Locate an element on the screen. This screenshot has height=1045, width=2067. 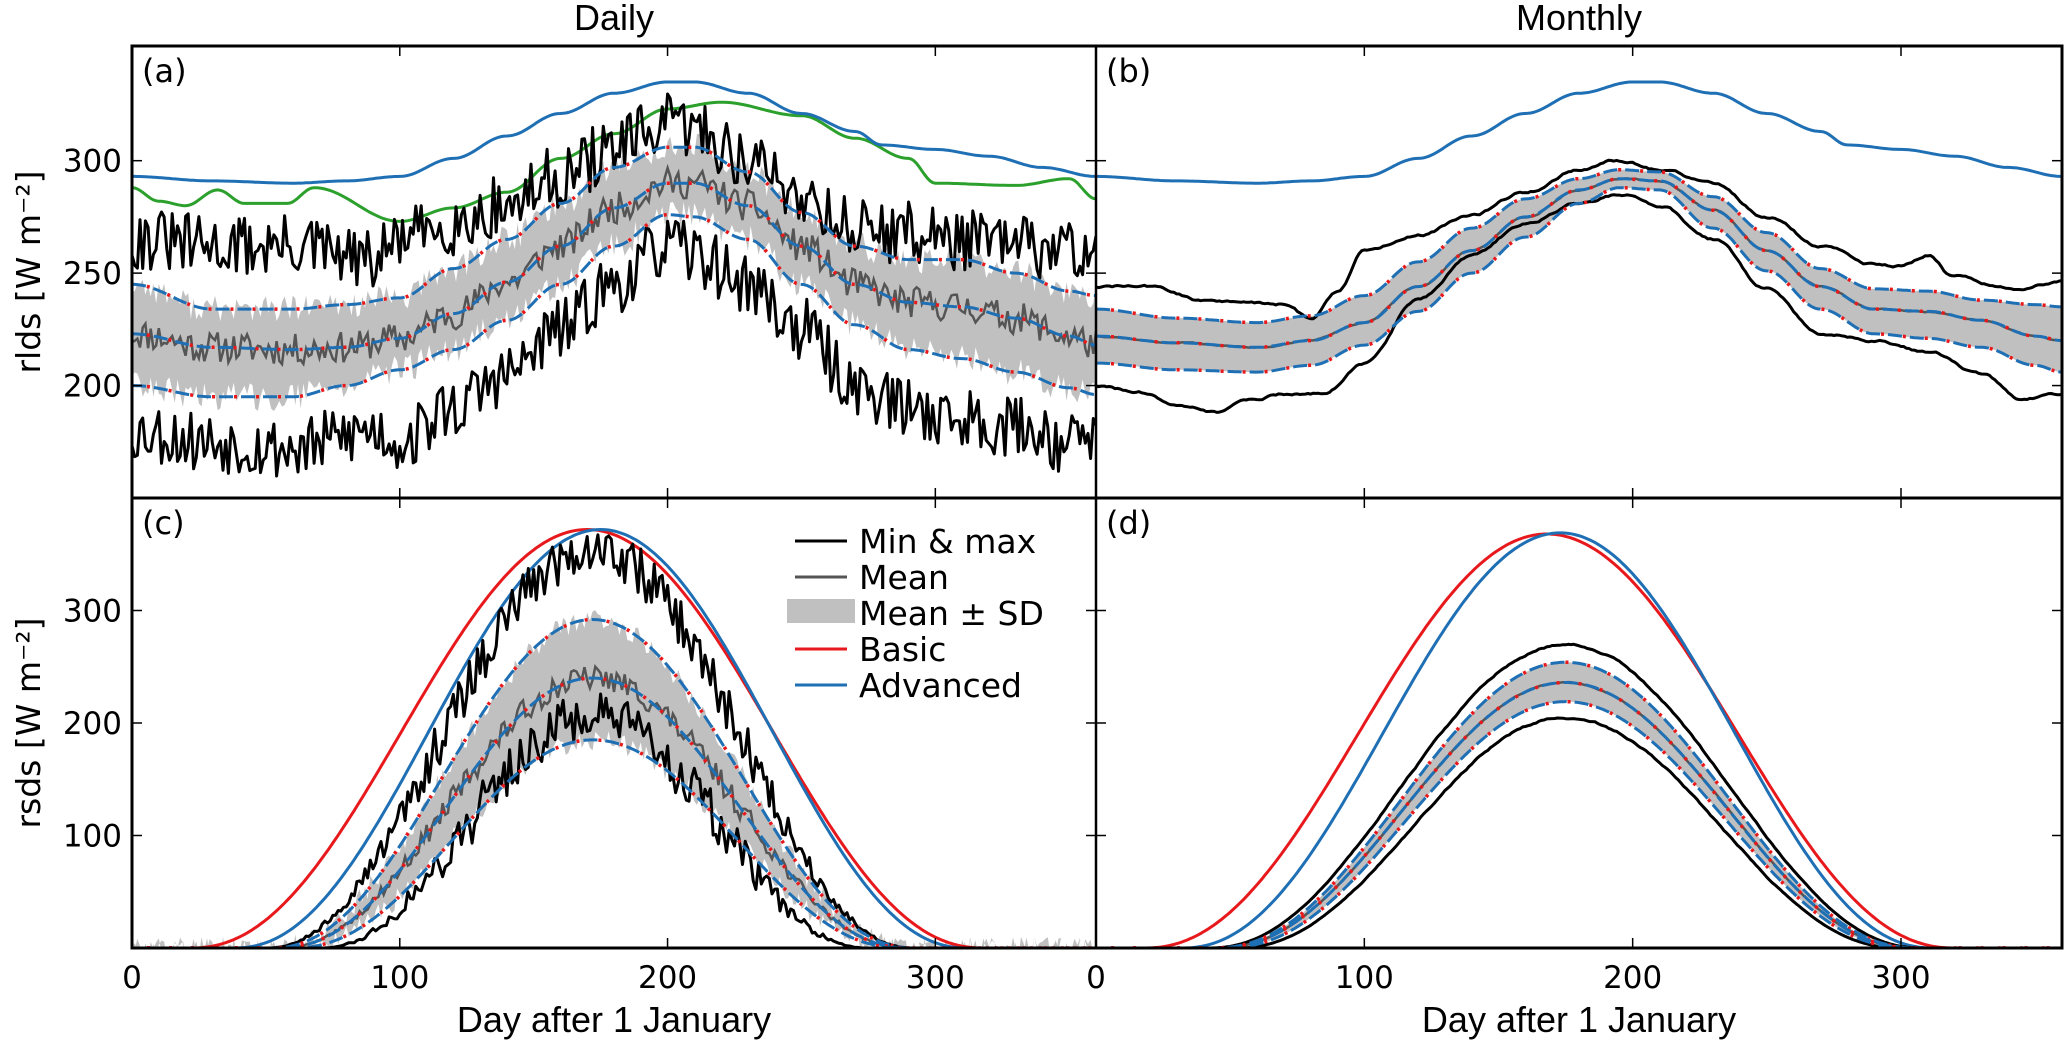
legend-item-basic: Basic is located at coordinates (870, 649).